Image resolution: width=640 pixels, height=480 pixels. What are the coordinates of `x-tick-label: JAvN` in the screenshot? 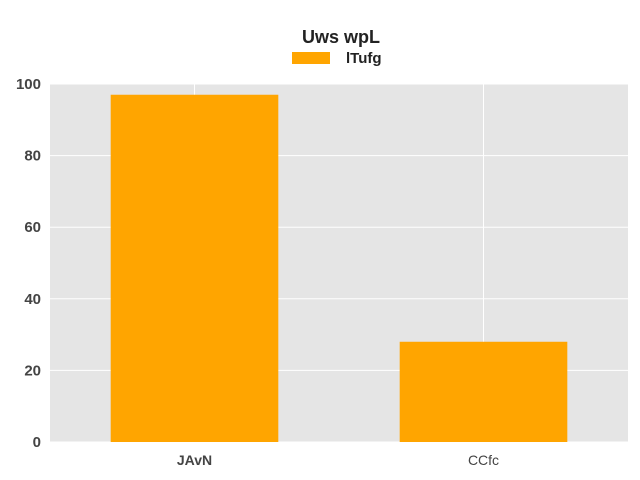 It's located at (194, 460).